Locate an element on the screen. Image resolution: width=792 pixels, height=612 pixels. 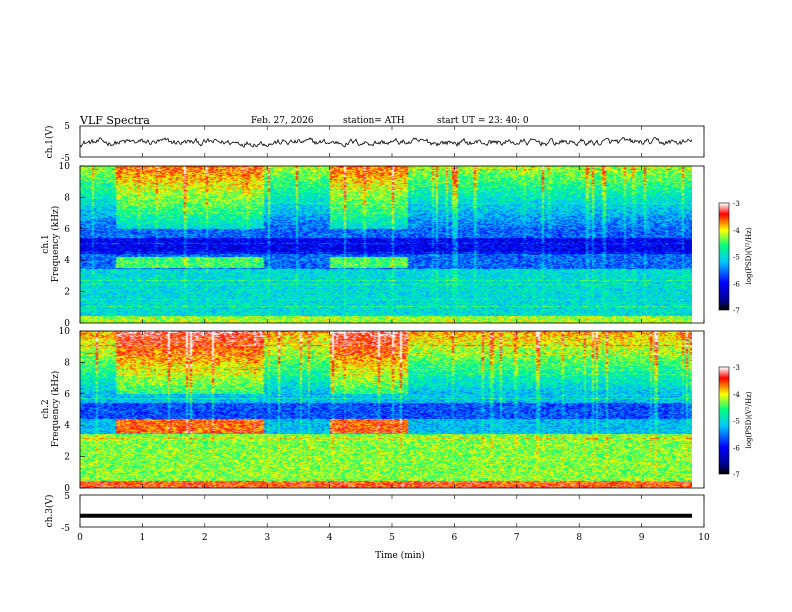
ch3-frame is located at coordinates (392, 511).